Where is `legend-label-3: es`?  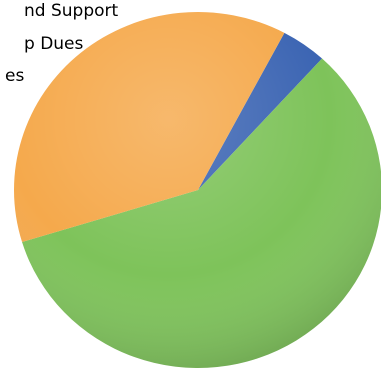 legend-label-3: es is located at coordinates (14, 76).